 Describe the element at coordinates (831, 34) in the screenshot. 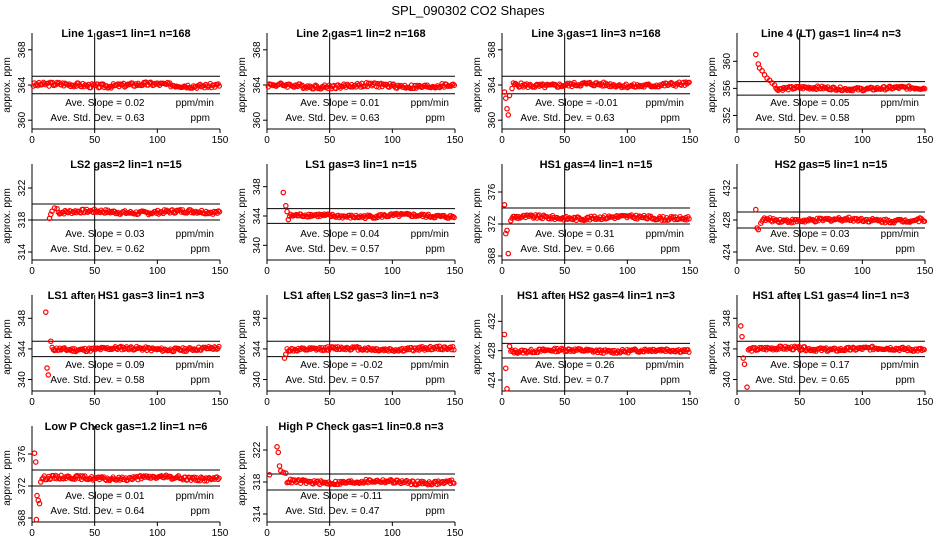

I see `panel-title: Line 4 (LT) gas=1 lin=4 n=3` at that location.